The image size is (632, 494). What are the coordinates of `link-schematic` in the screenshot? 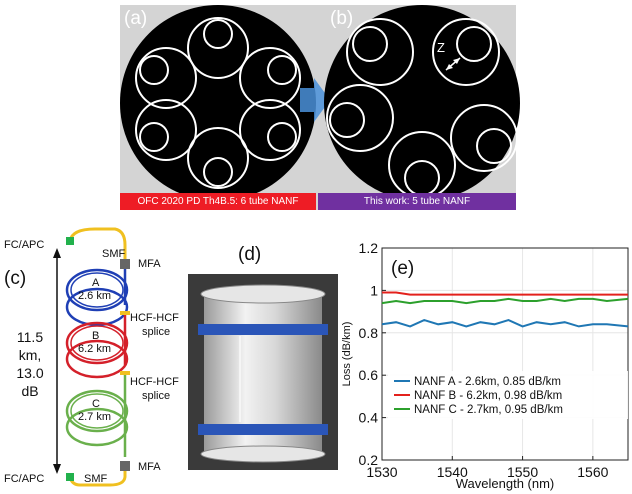 It's located at (91, 357).